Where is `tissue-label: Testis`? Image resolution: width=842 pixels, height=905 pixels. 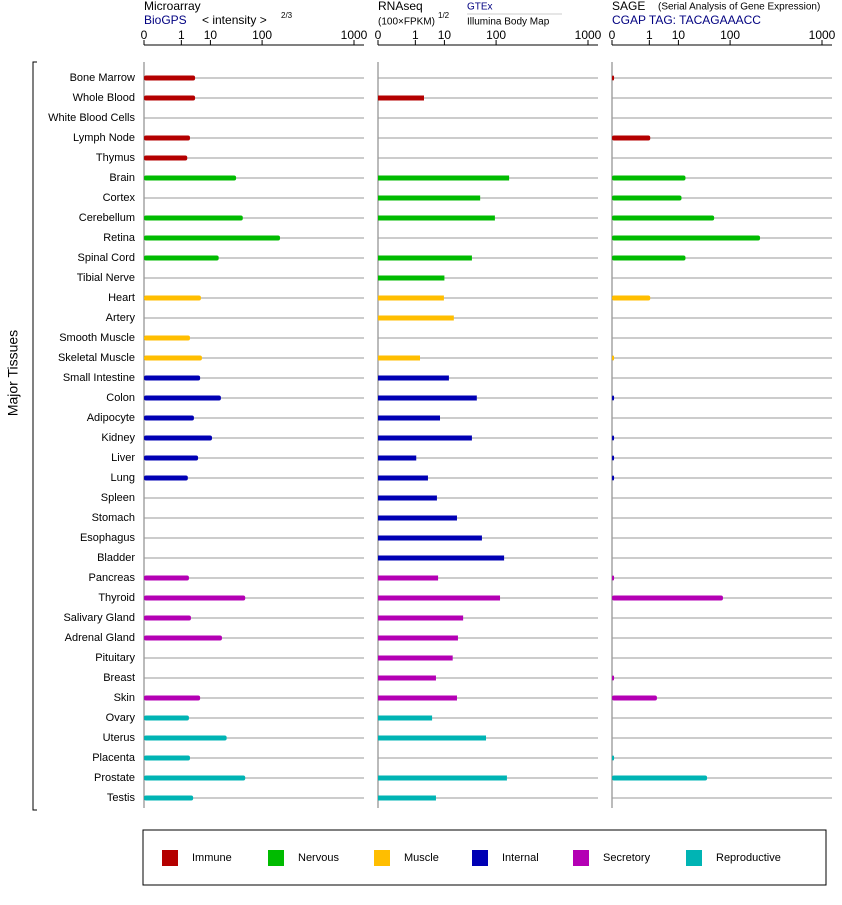
tissue-label: Testis is located at coordinates (121, 798).